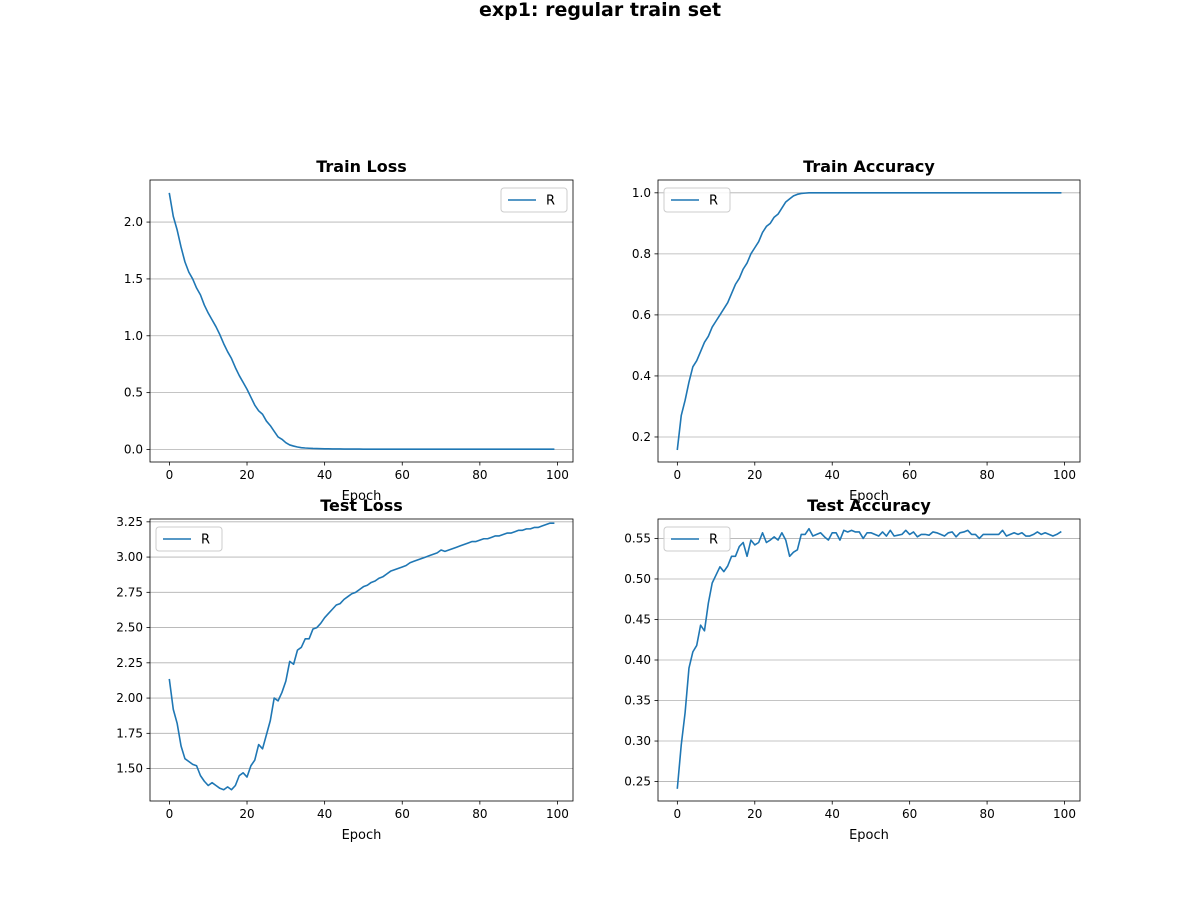 The image size is (1200, 900). I want to click on y-tick-label: 0.55, so click(637, 538).